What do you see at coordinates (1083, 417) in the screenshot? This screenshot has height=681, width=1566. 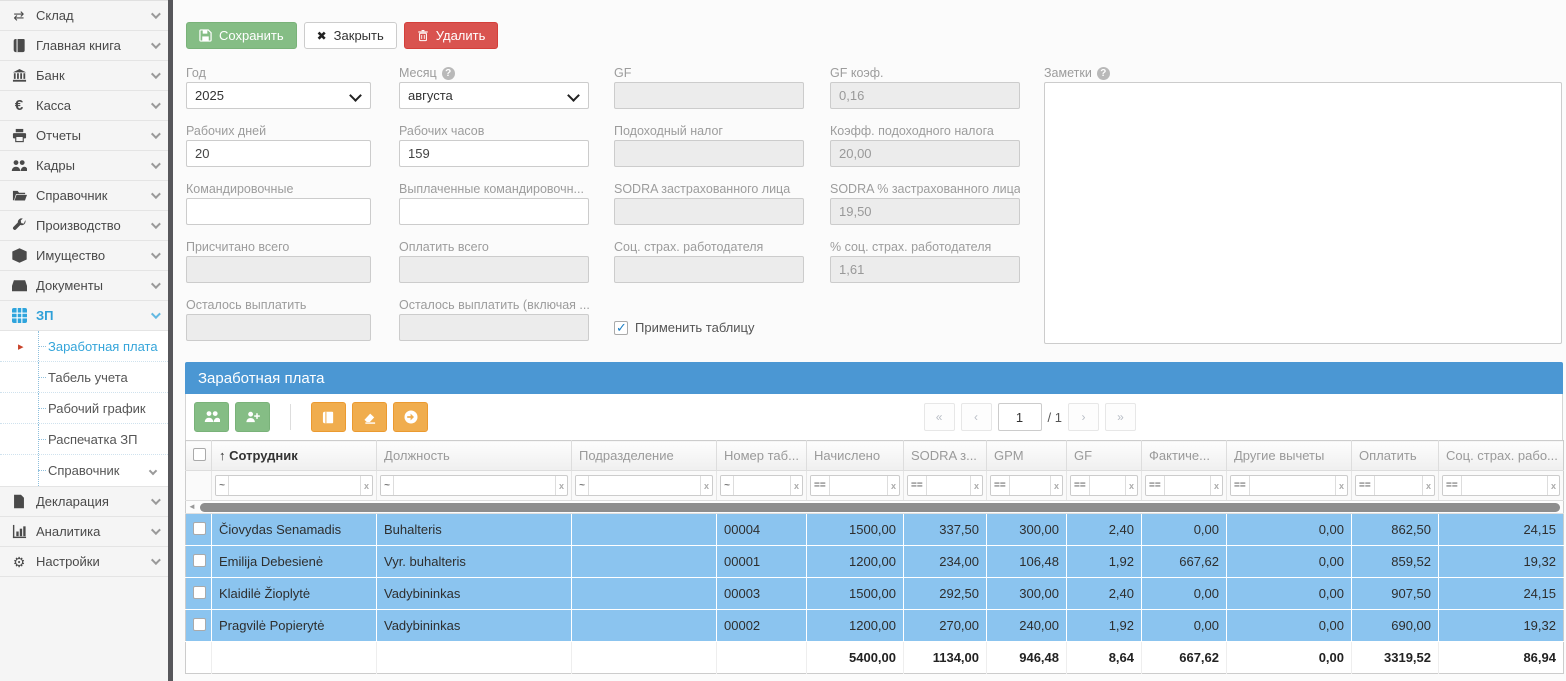 I see `pager-next-button: ›` at bounding box center [1083, 417].